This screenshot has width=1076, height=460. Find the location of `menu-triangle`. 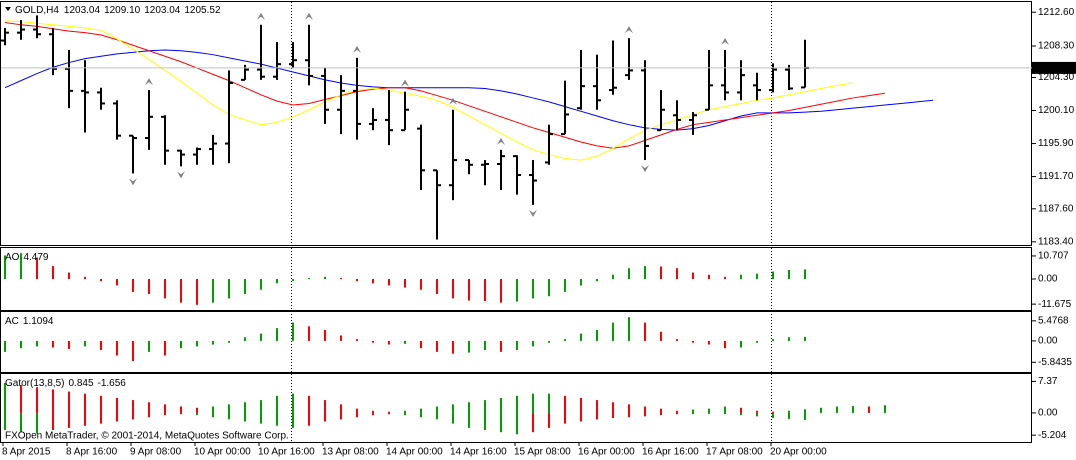

menu-triangle is located at coordinates (8, 9).